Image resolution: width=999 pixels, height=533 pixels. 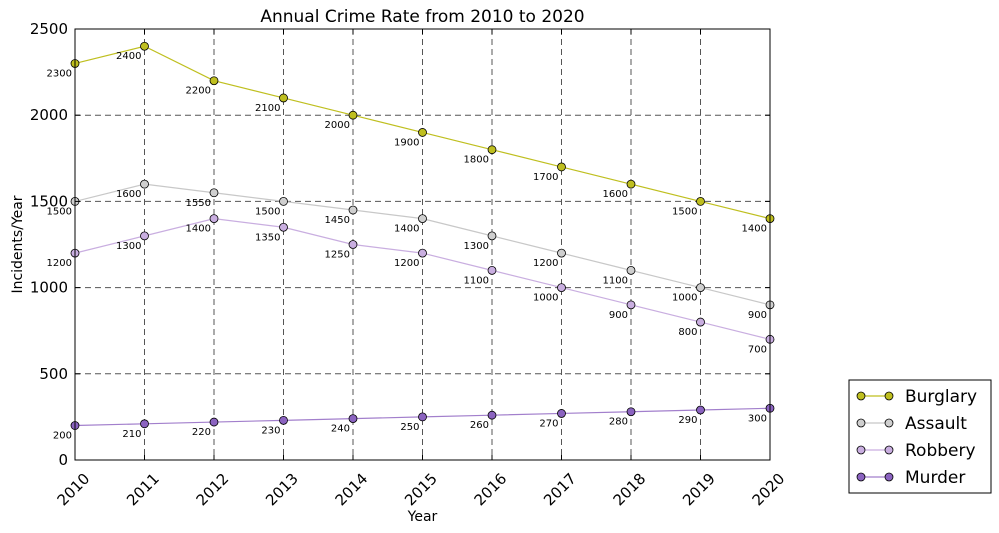 I want to click on data-label: 200, so click(x=62, y=436).